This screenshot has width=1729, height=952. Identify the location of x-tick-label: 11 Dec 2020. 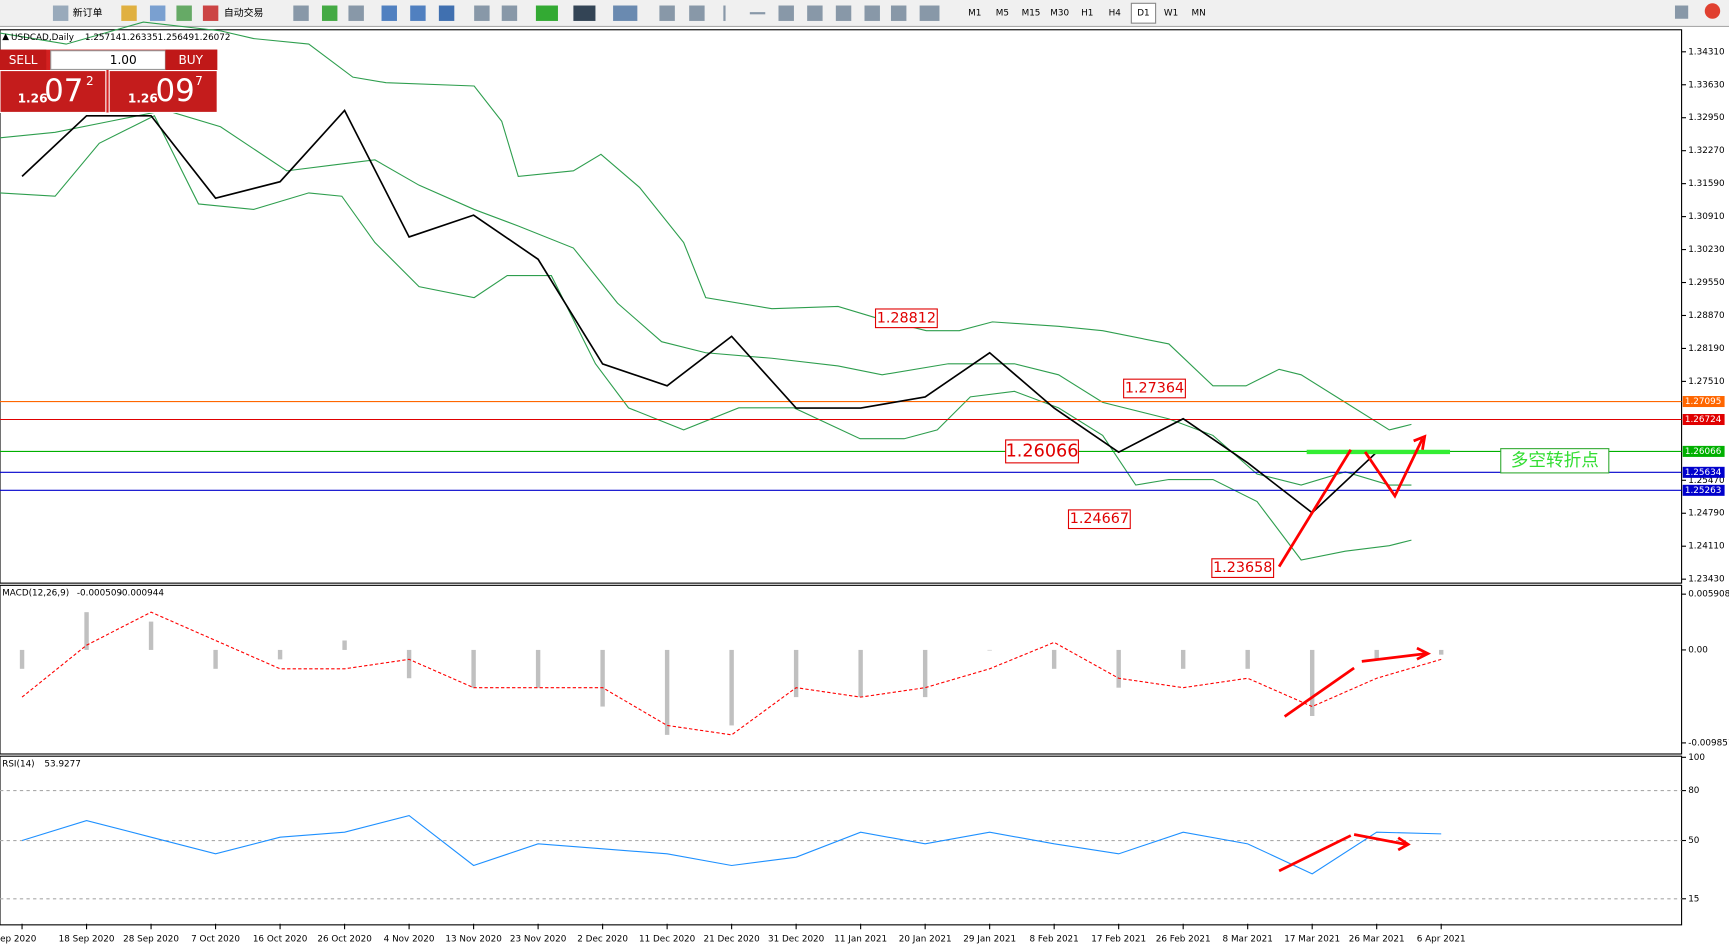
(667, 940).